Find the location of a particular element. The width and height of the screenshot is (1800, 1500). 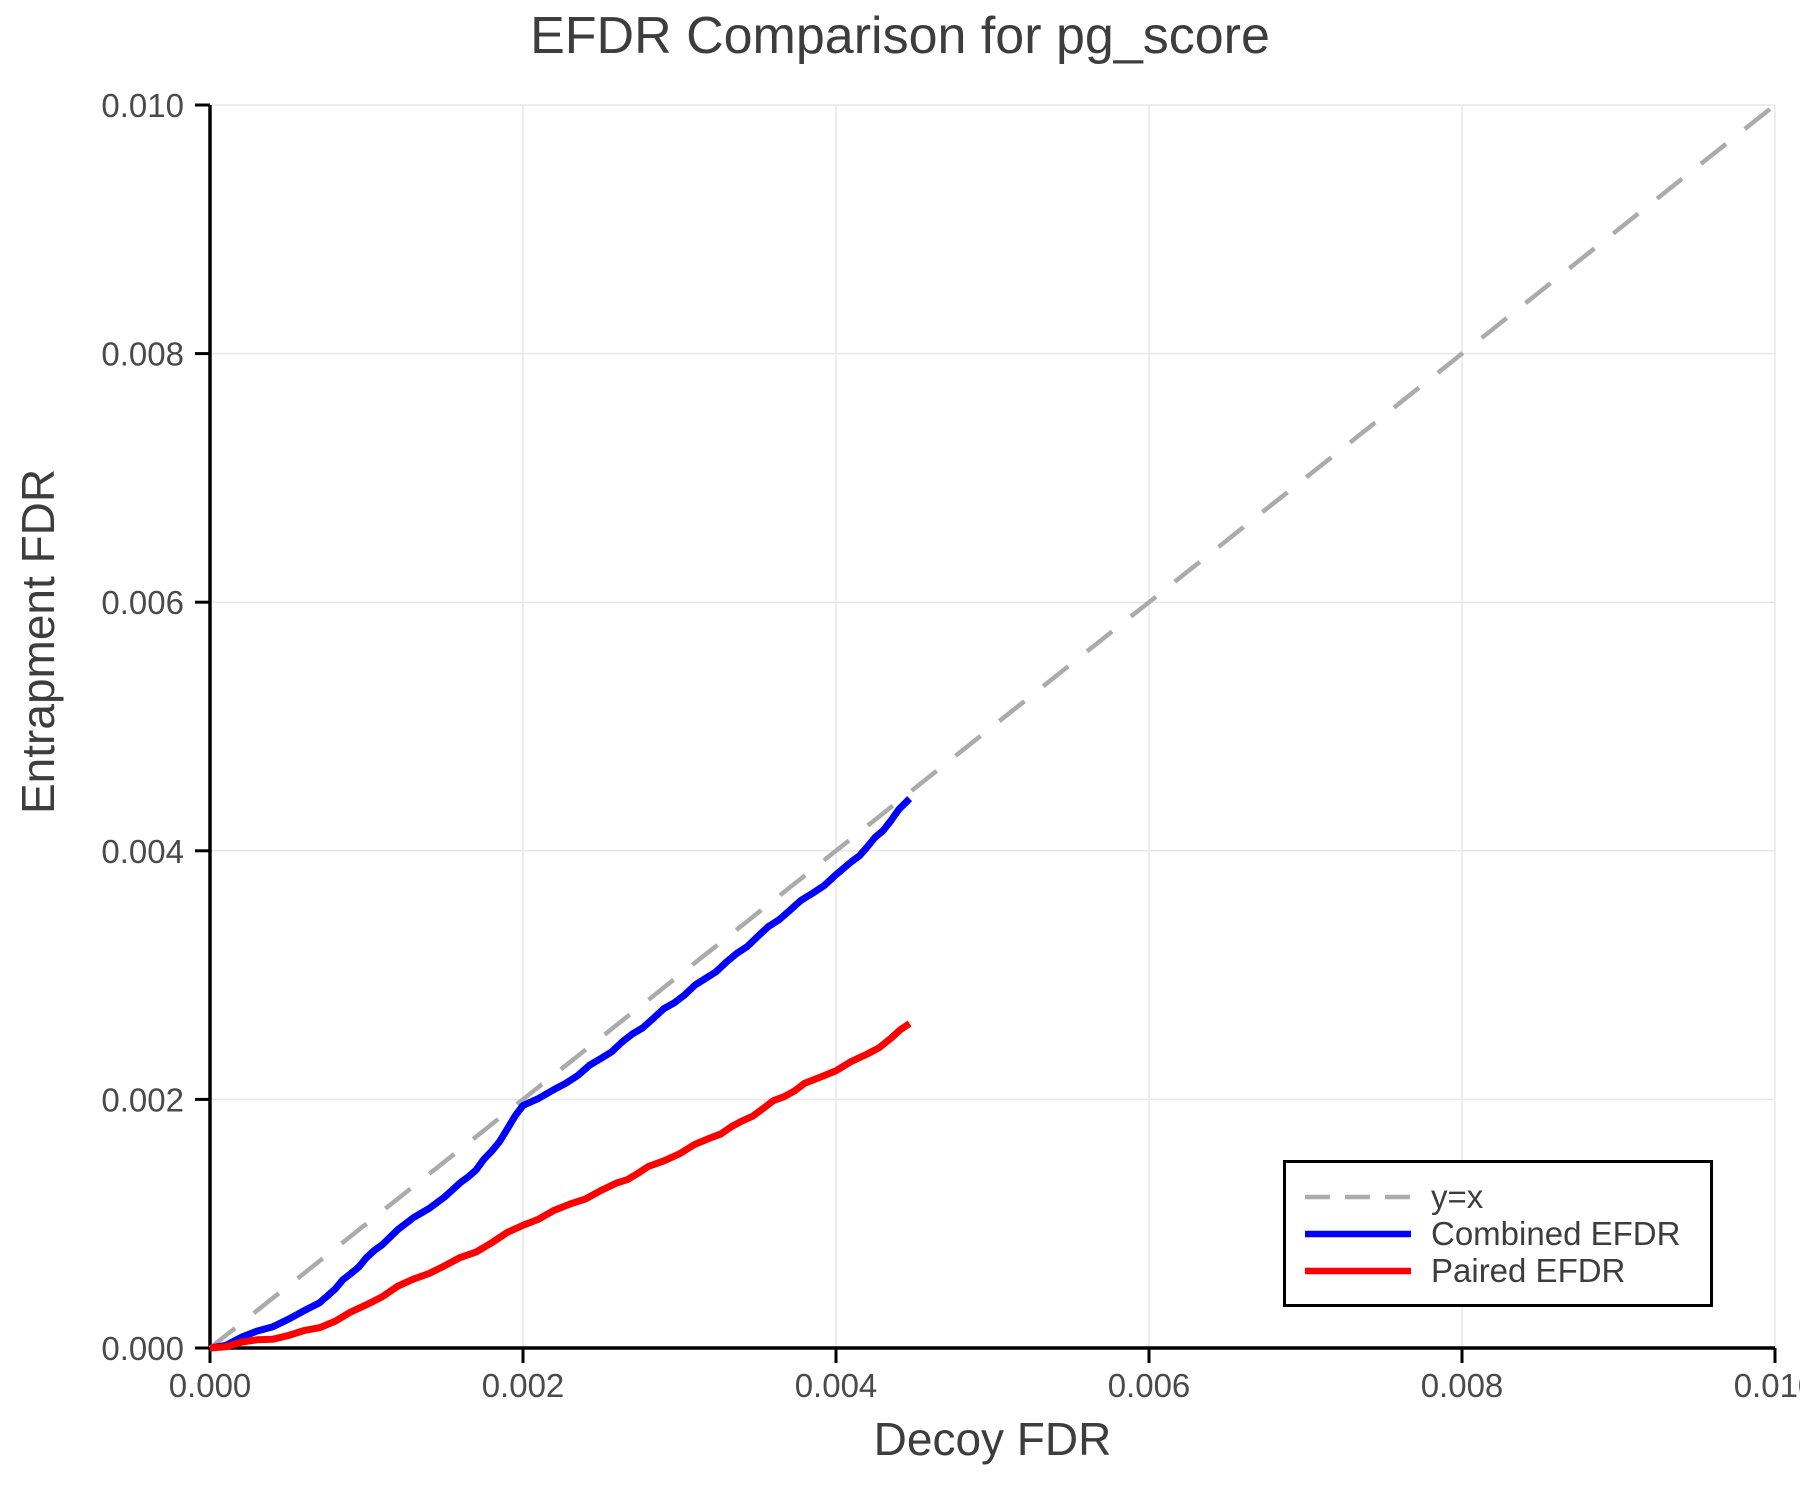

x-tick-label: 0.002 is located at coordinates (523, 1385).